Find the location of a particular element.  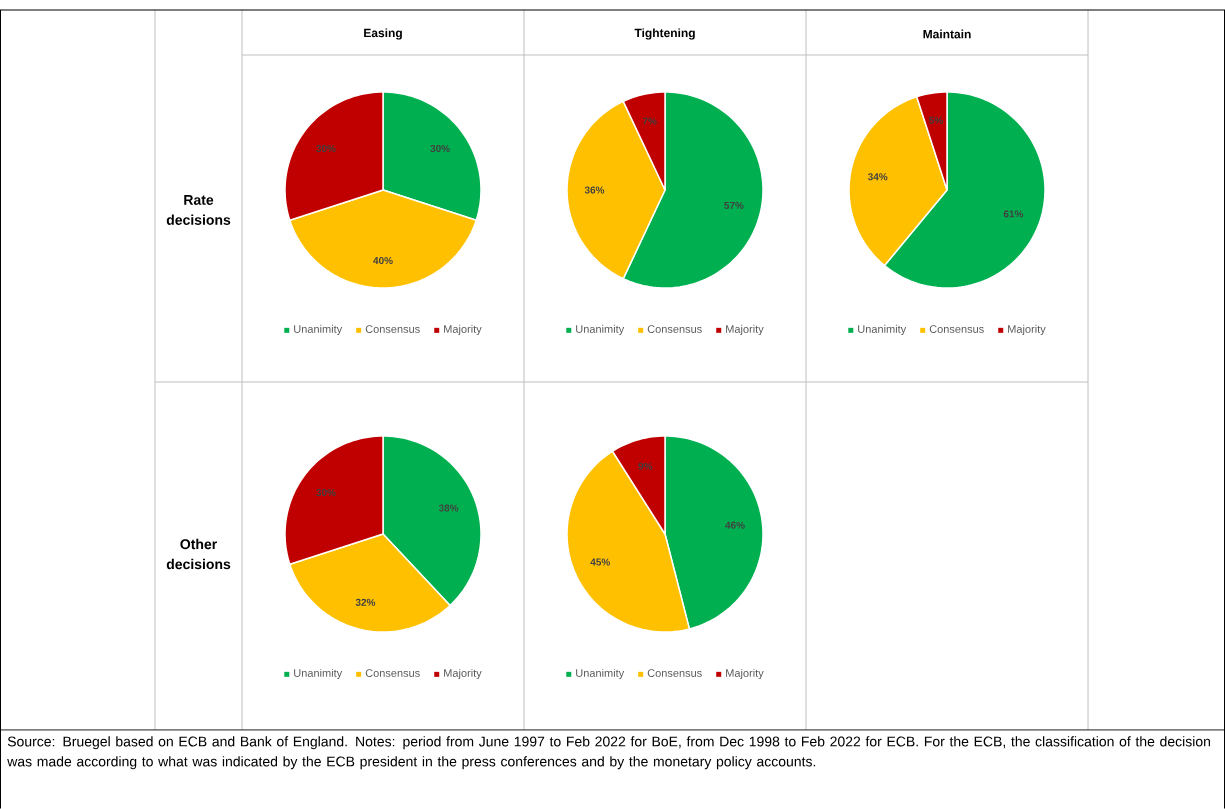

source-note: Source: Bruegel based on ECB and Bank of England. Notes: period from June 1997 to Feb 2022 for BoE, from Dec 1998 to Feb 2022 for ECB. For the ECB, the classification of the decision was made according to what was indicated by the ECB president in the press conferences and by the monetary policy accounts. is located at coordinates (609, 753).